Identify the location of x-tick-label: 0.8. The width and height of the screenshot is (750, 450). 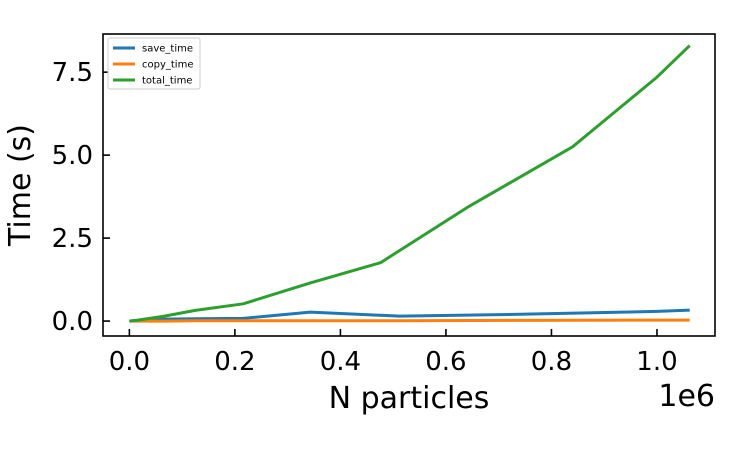
(551, 362).